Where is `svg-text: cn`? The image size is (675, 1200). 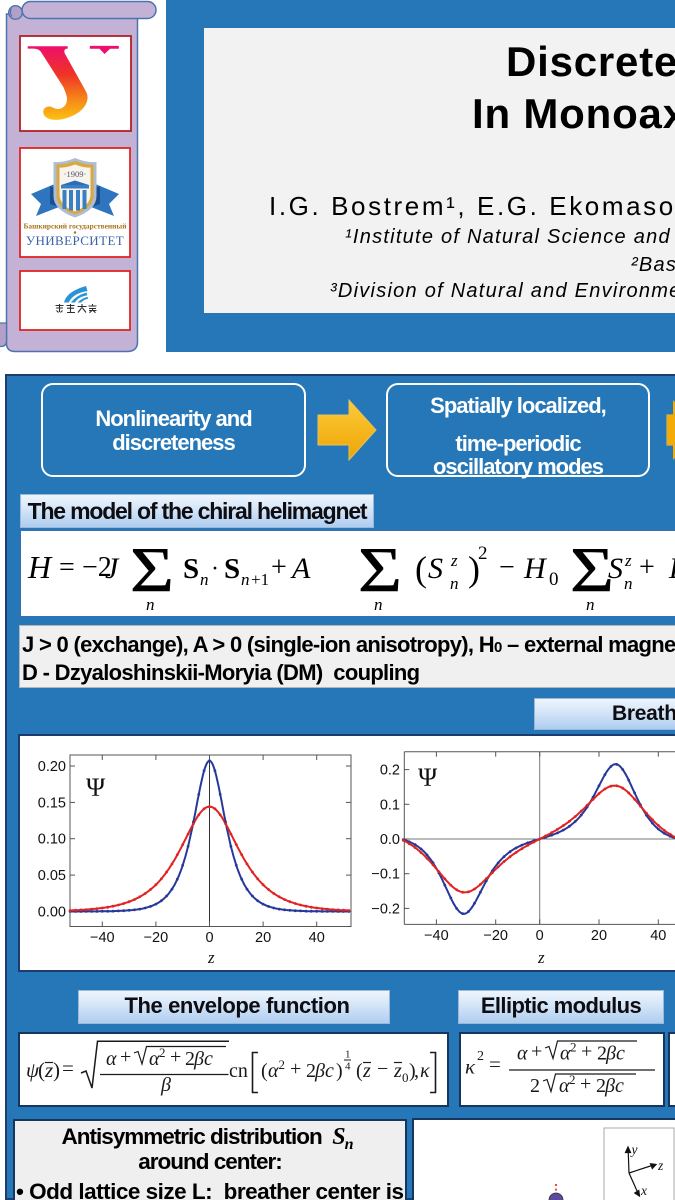 svg-text: cn is located at coordinates (238, 1071).